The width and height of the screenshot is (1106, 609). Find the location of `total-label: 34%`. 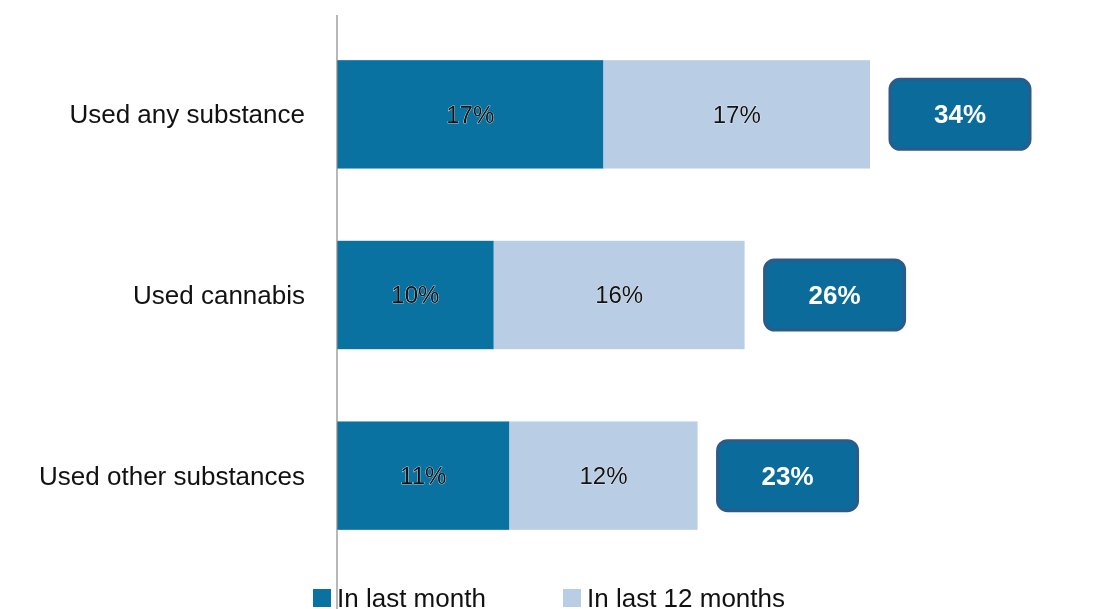

total-label: 34% is located at coordinates (960, 114).